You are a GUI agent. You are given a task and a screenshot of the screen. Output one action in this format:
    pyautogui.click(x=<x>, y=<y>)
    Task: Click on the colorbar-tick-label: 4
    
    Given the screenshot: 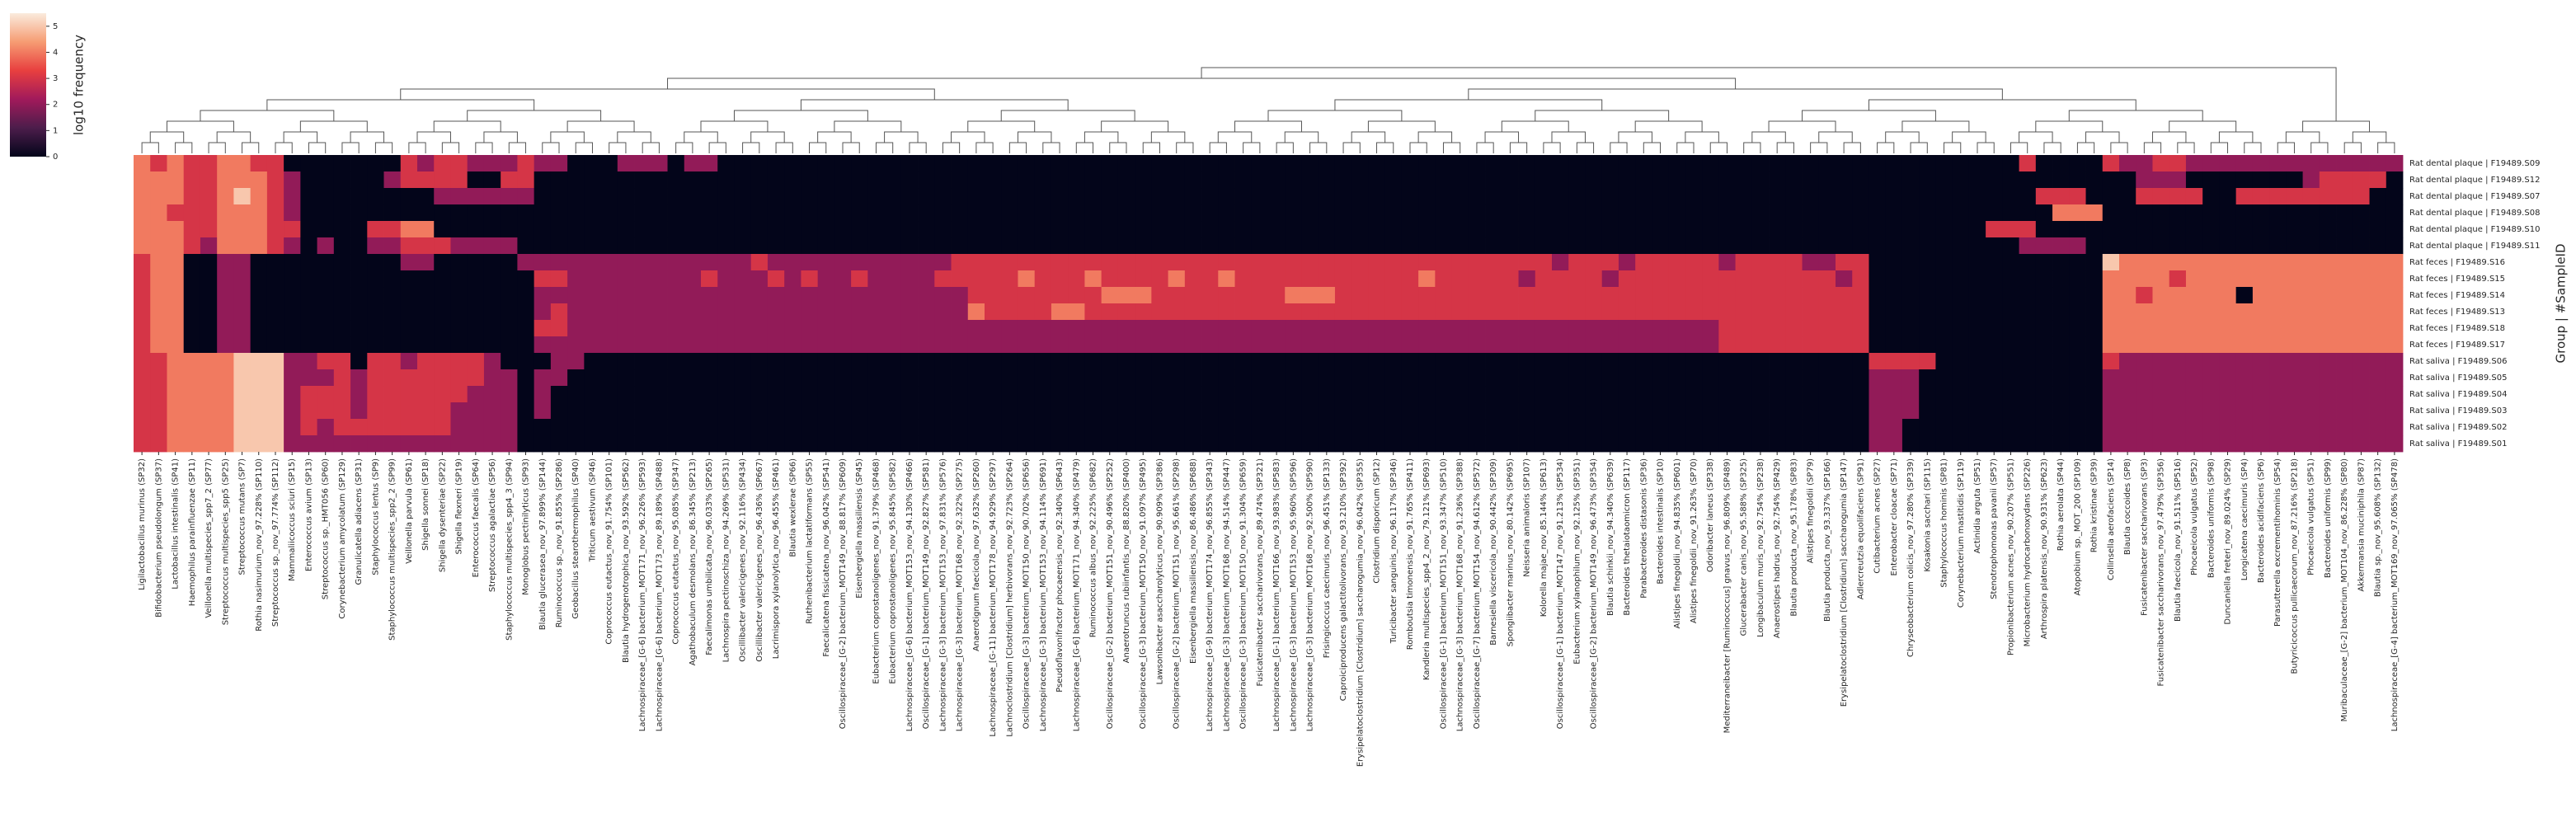 What is the action you would take?
    pyautogui.click(x=55, y=52)
    